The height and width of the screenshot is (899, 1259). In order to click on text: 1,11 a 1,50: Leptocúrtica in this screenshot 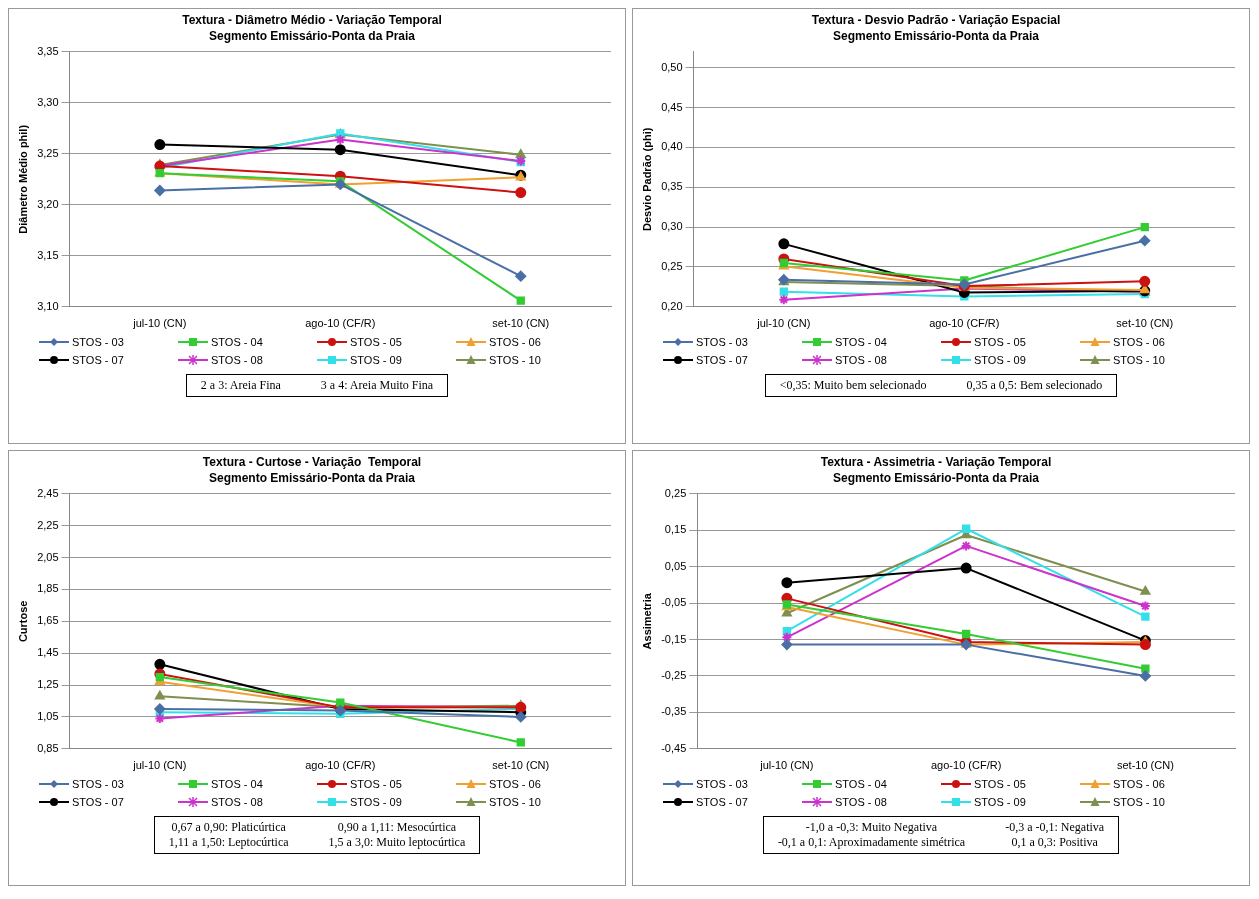, I will do `click(228, 842)`.